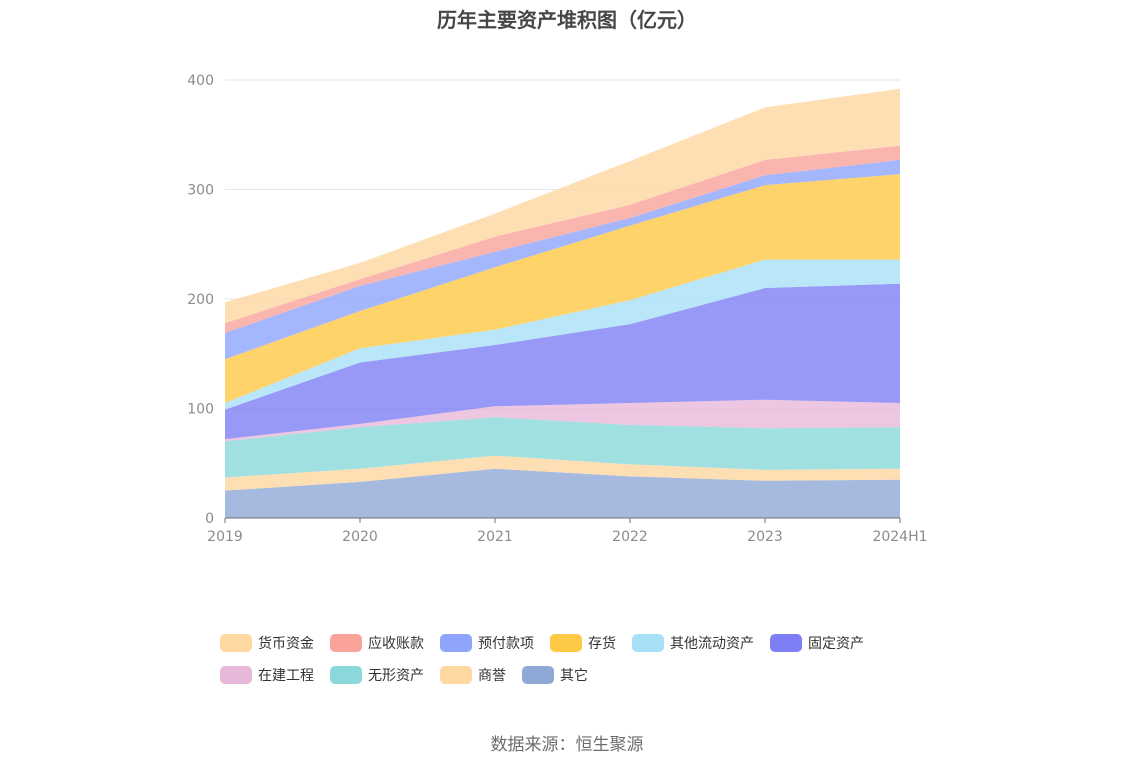 Image resolution: width=1134 pixels, height=766 pixels. Describe the element at coordinates (583, 643) in the screenshot. I see `legend-item: 存货` at that location.